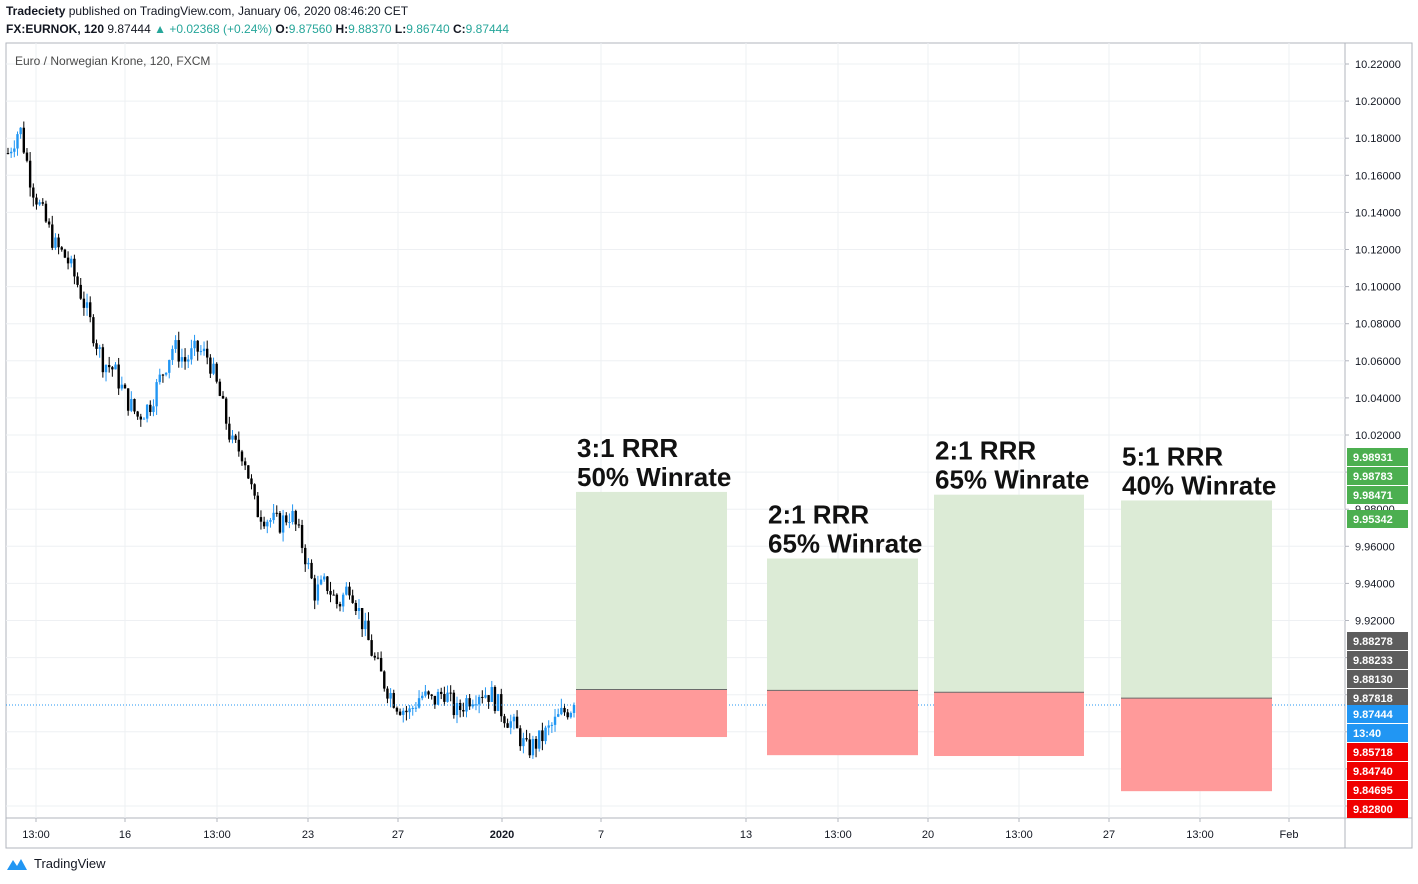 This screenshot has height=884, width=1418. What do you see at coordinates (1377, 809) in the screenshot?
I see `price-label: 9.82800` at bounding box center [1377, 809].